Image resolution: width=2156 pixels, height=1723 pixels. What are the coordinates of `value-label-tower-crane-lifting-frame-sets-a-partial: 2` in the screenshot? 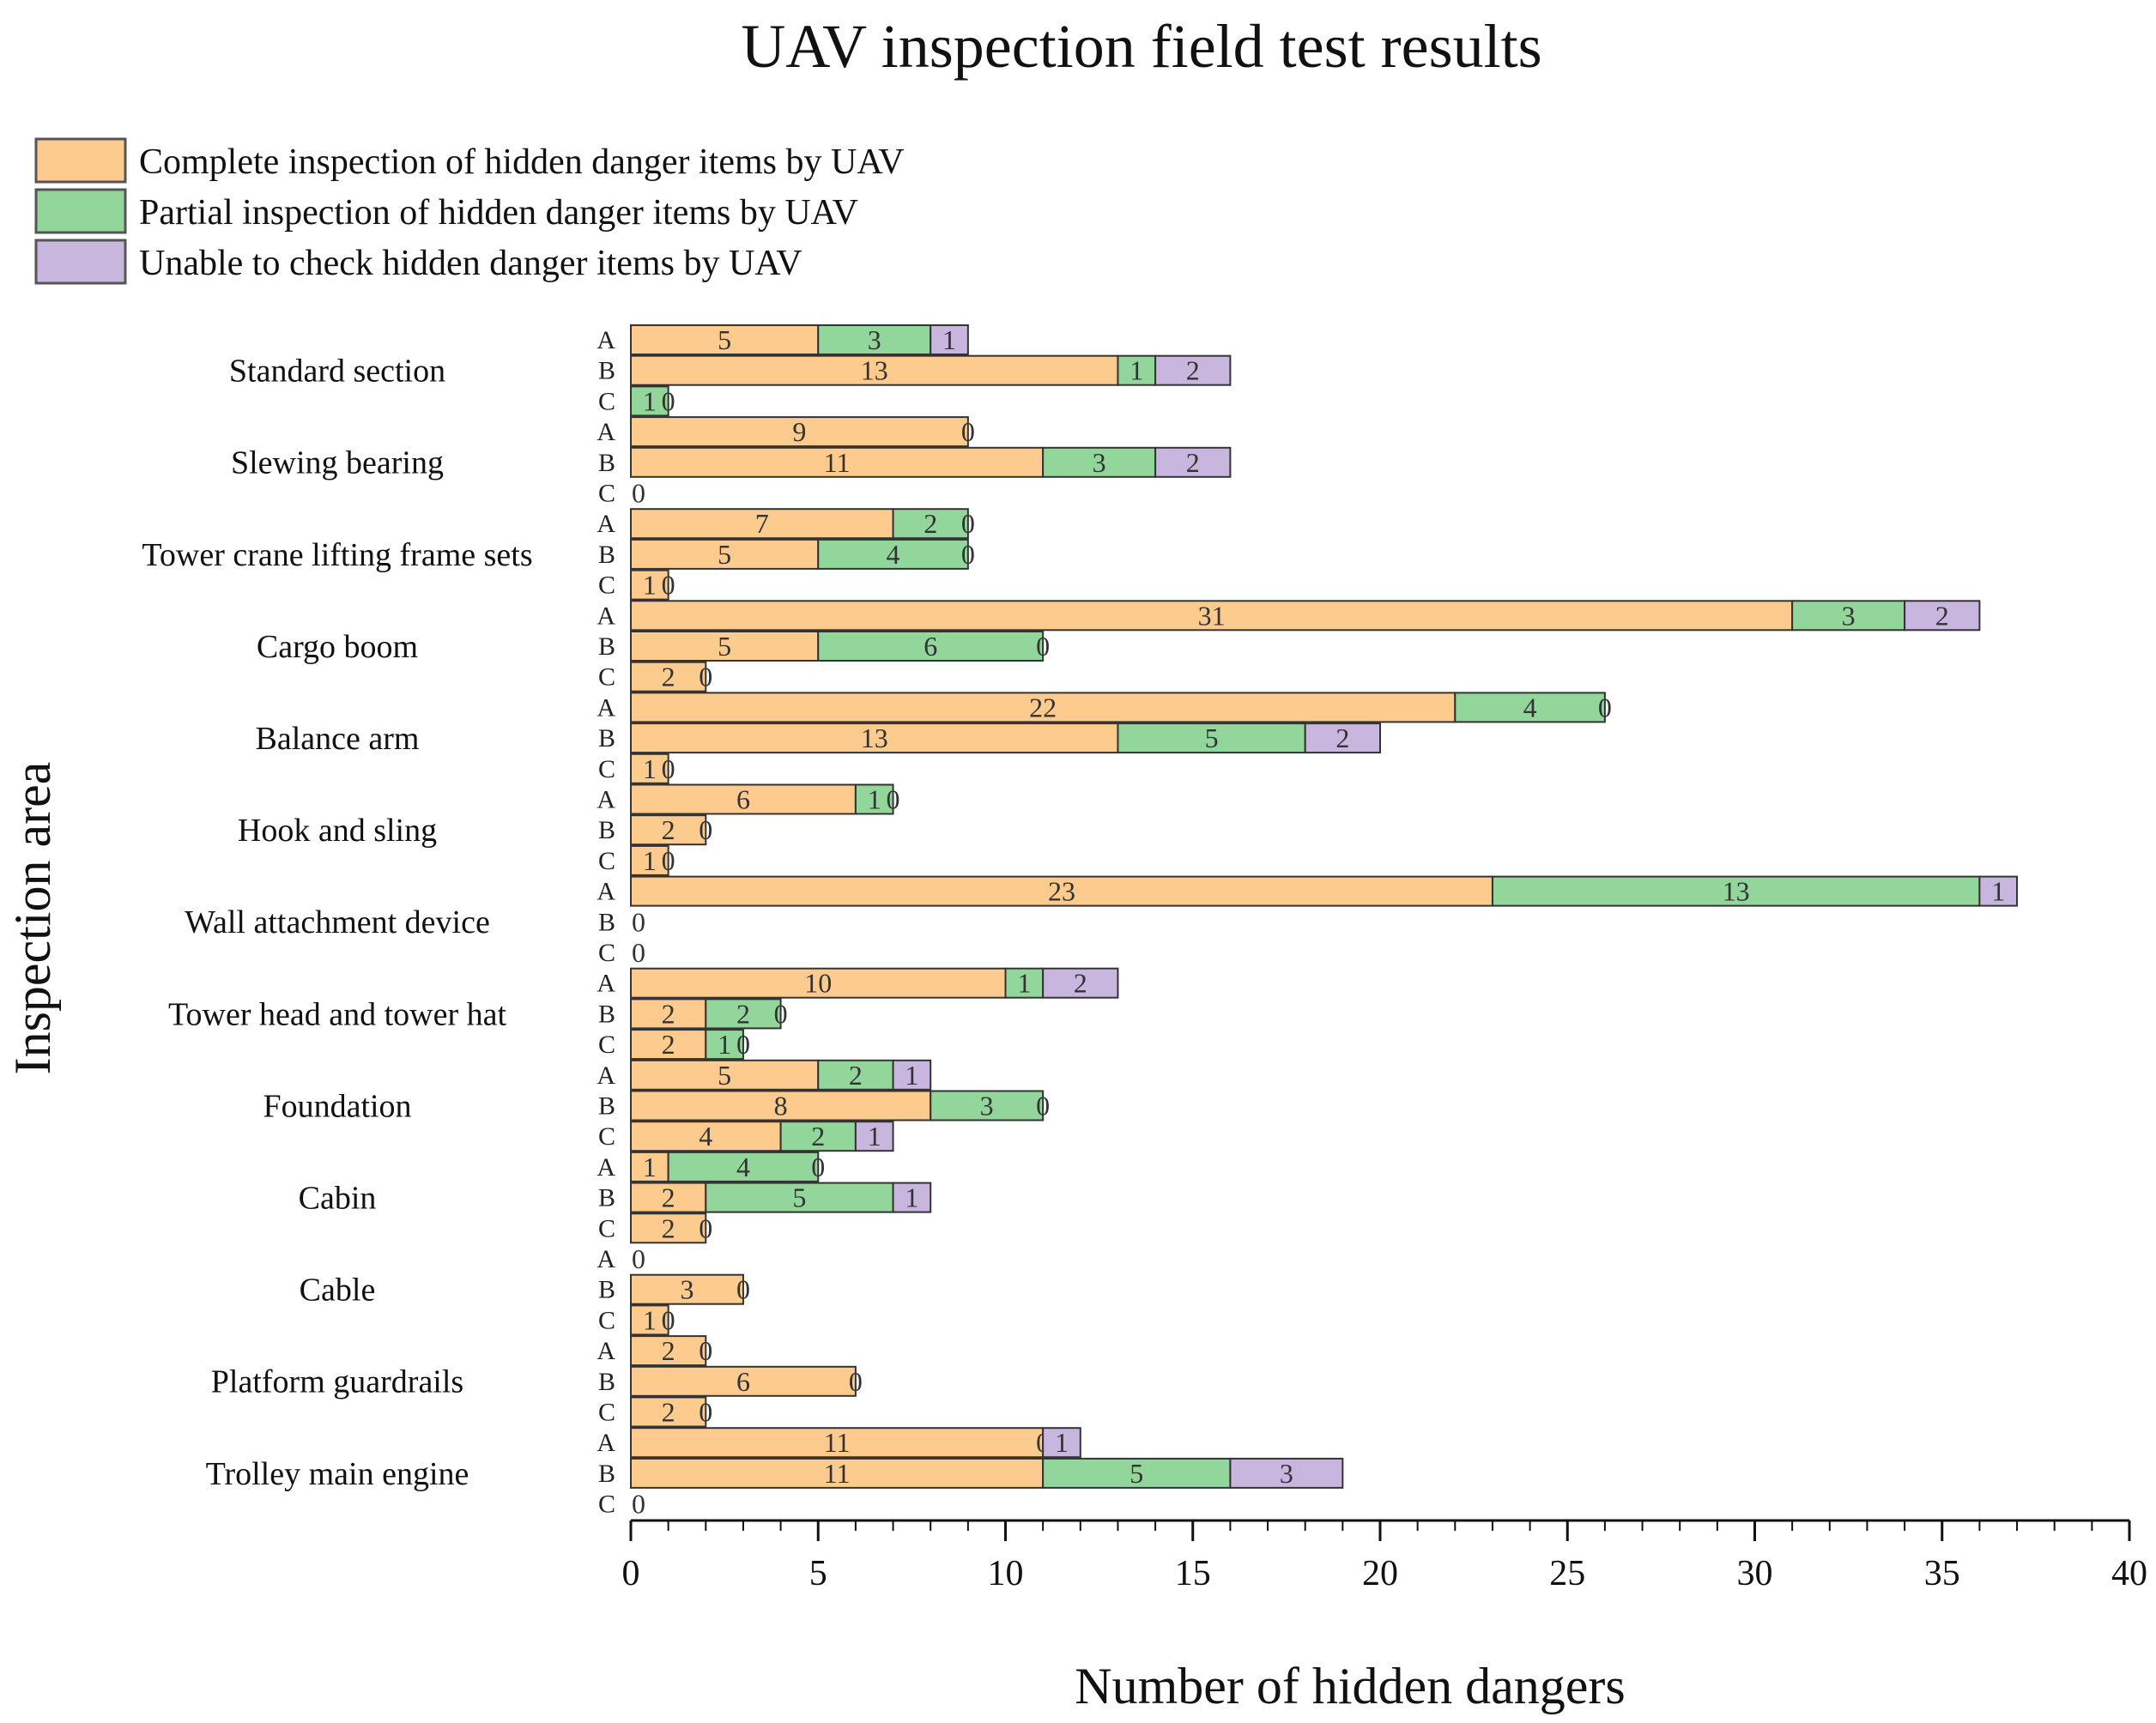 It's located at (930, 523).